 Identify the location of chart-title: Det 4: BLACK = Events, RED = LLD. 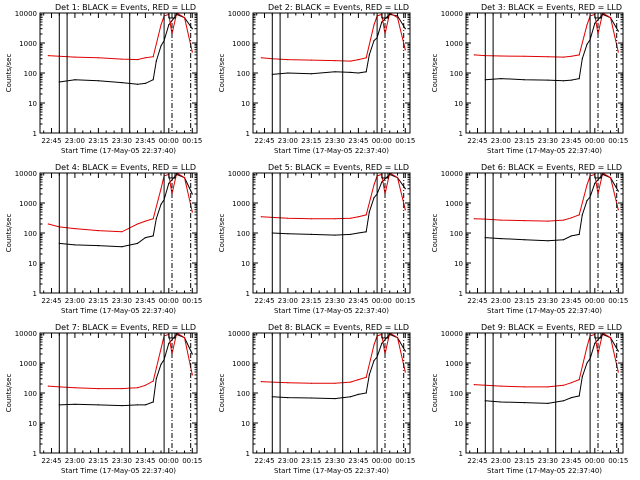
(125, 167).